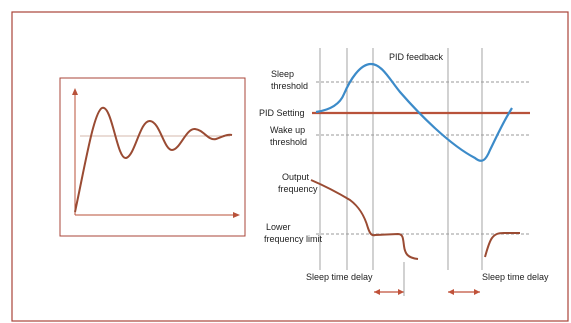  I want to click on label-output-frequency-1: Output, so click(296, 177).